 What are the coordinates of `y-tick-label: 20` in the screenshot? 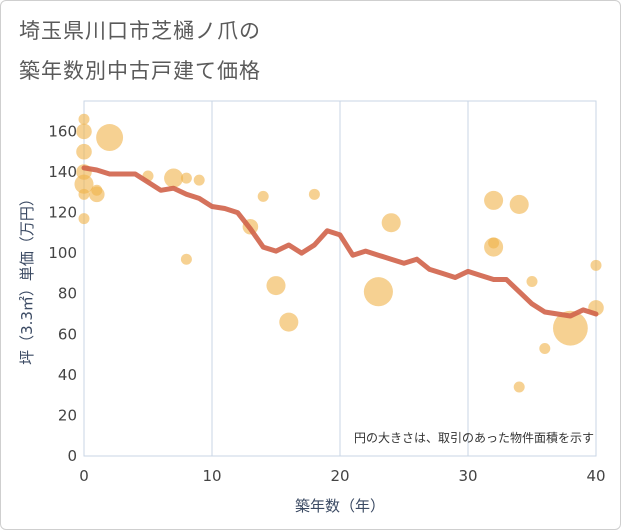 It's located at (67, 415).